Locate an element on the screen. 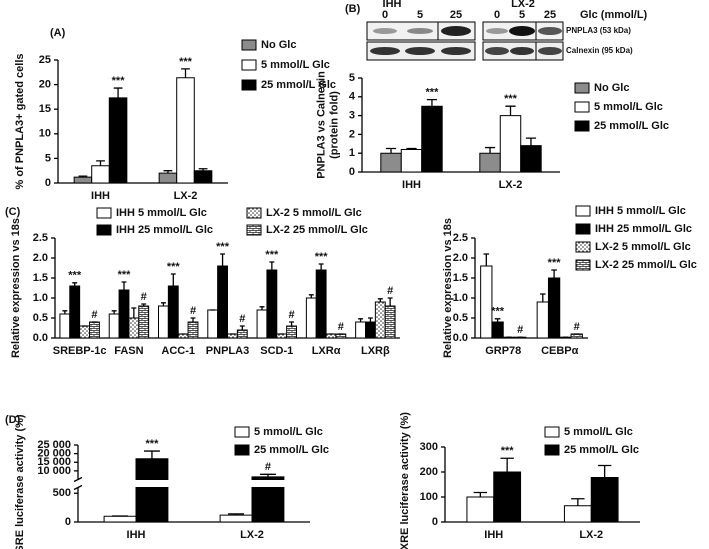 Image resolution: width=709 pixels, height=549 pixels. y-tick-label: 2.5 is located at coordinates (460, 238).